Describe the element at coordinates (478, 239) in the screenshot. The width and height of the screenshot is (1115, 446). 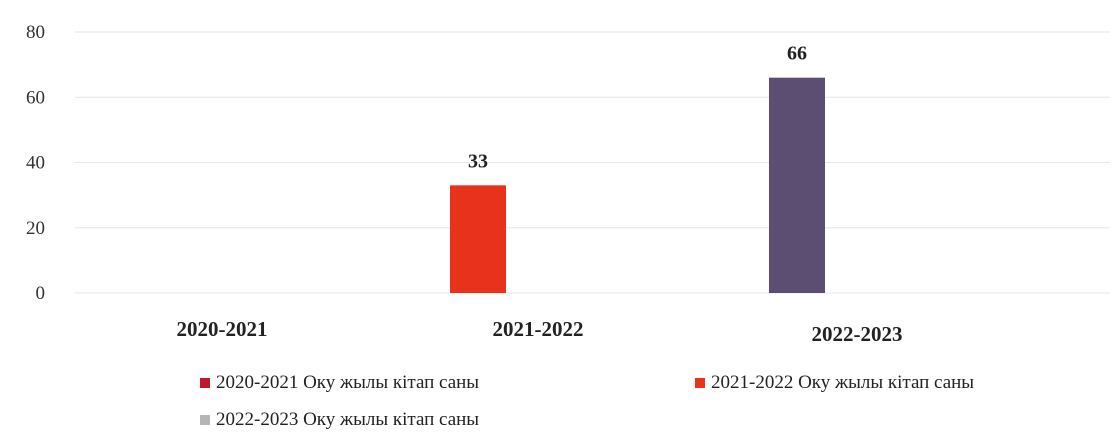
I see `bar-2021-2022` at that location.